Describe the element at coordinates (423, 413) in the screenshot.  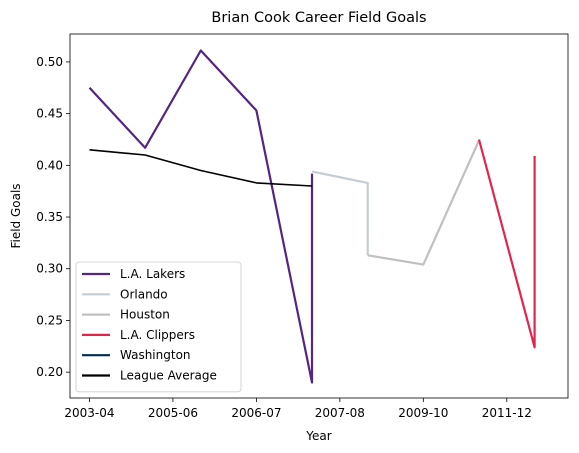
I see `x-tick-label: 2009-10` at that location.